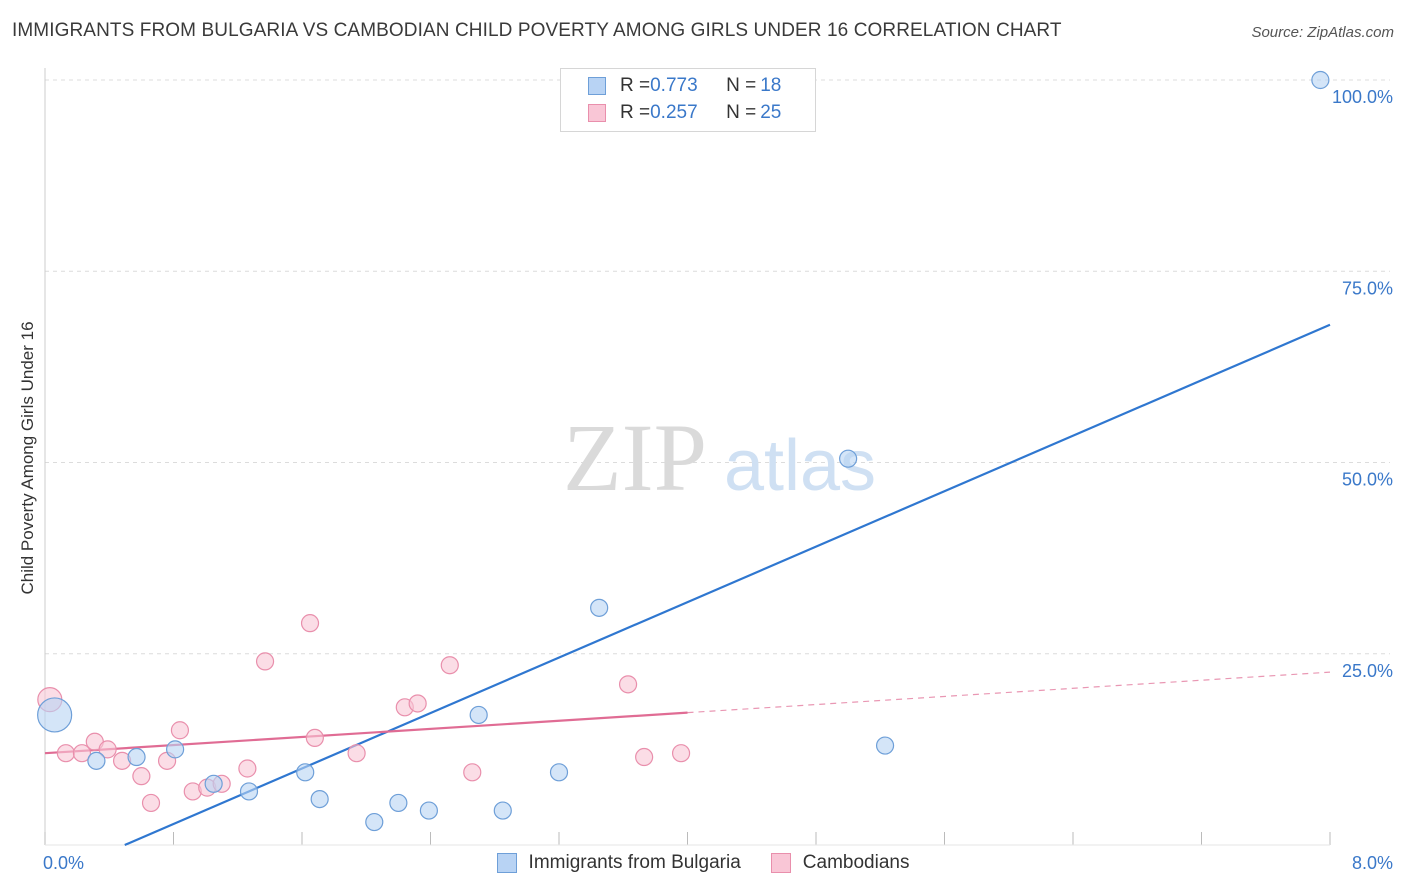  What do you see at coordinates (674, 112) in the screenshot?
I see `legend-r-value: 0.257` at bounding box center [674, 112].